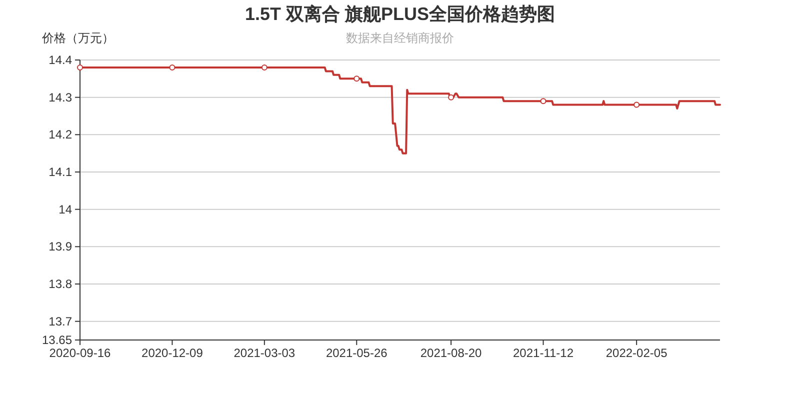 This screenshot has height=400, width=800. What do you see at coordinates (543, 353) in the screenshot?
I see `xtick: 2021-11-12` at bounding box center [543, 353].